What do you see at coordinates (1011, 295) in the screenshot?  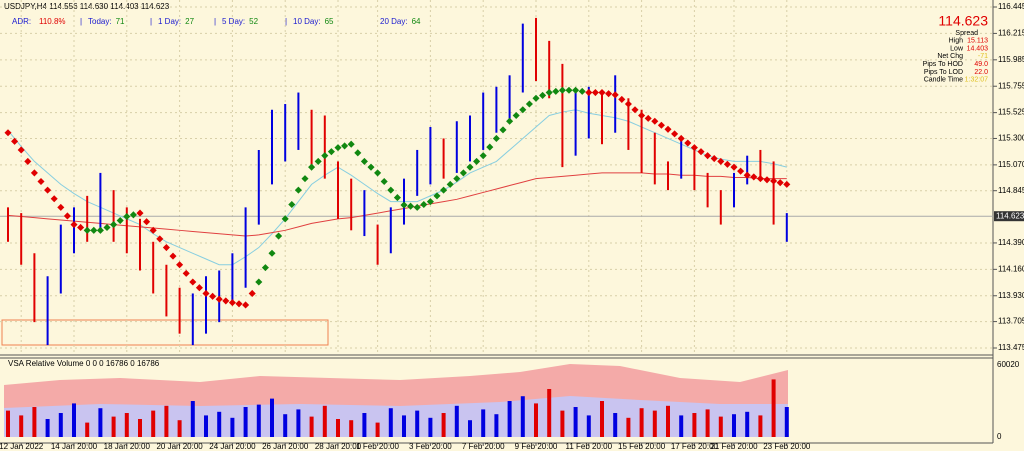 I see `y-tick-label: 113.930` at bounding box center [1011, 295].